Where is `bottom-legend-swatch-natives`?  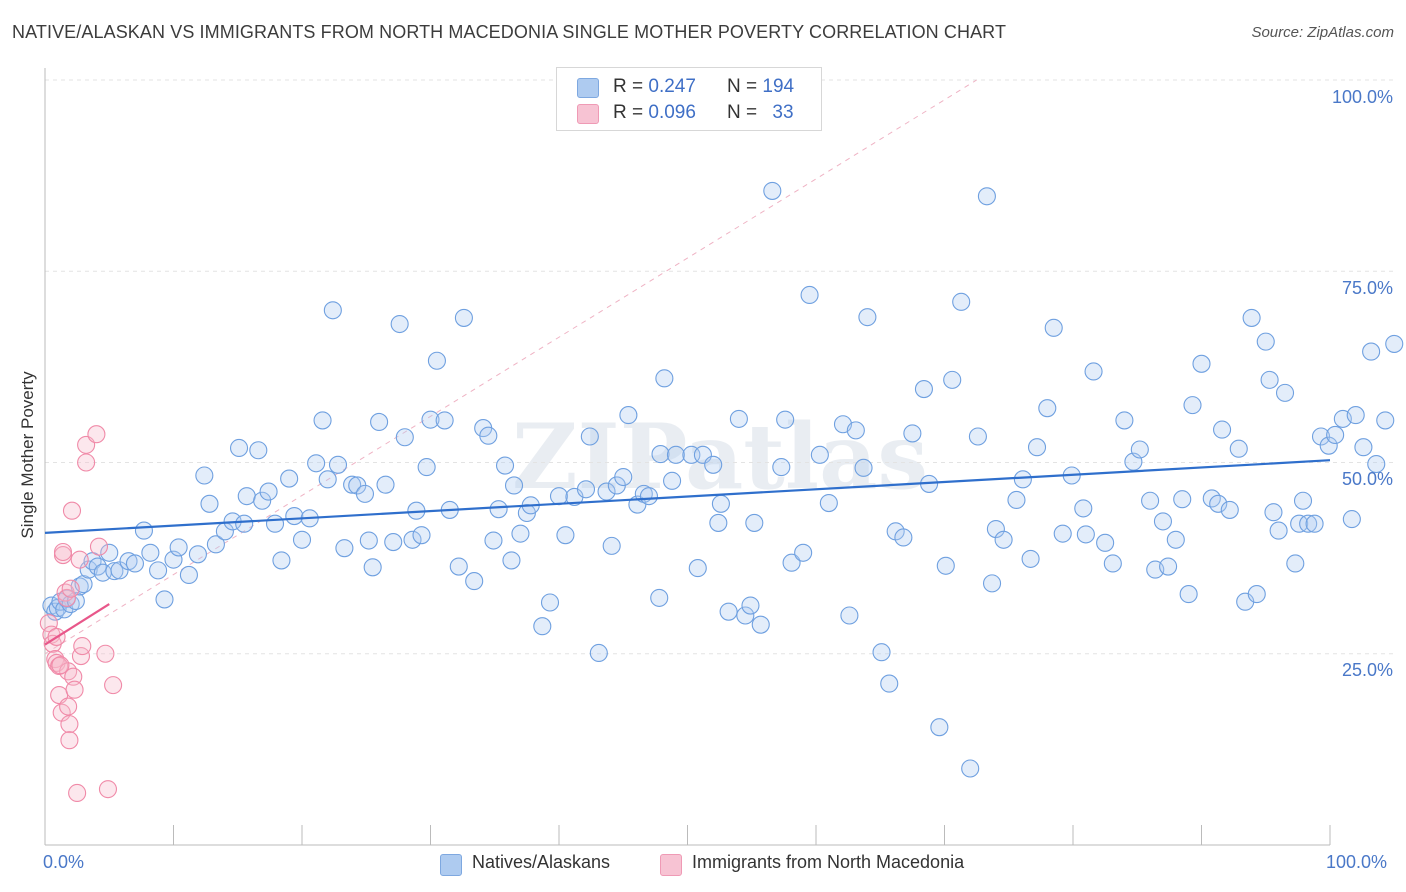
bottom-legend-swatch-natives is located at coordinates (451, 865).